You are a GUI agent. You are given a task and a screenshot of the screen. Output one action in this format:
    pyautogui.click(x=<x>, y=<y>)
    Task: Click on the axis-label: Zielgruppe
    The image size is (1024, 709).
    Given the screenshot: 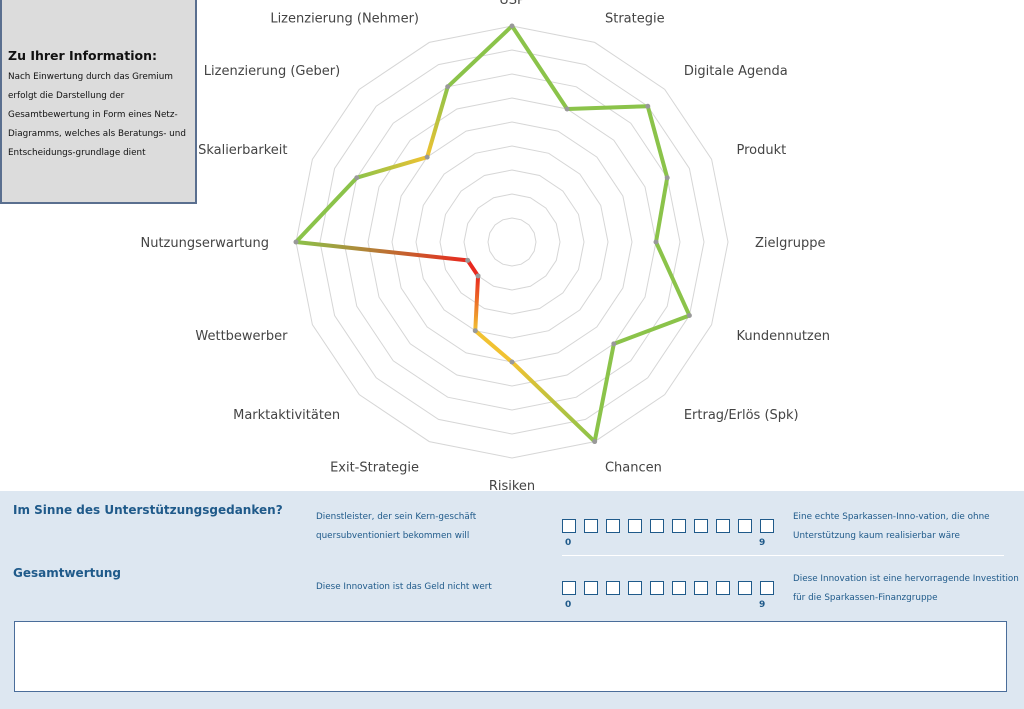 What is the action you would take?
    pyautogui.click(x=790, y=243)
    